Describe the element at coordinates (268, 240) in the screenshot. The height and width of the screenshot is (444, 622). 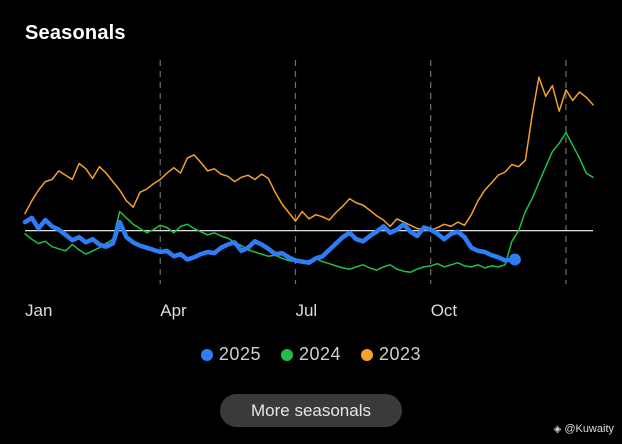
I see `series-line-2025` at that location.